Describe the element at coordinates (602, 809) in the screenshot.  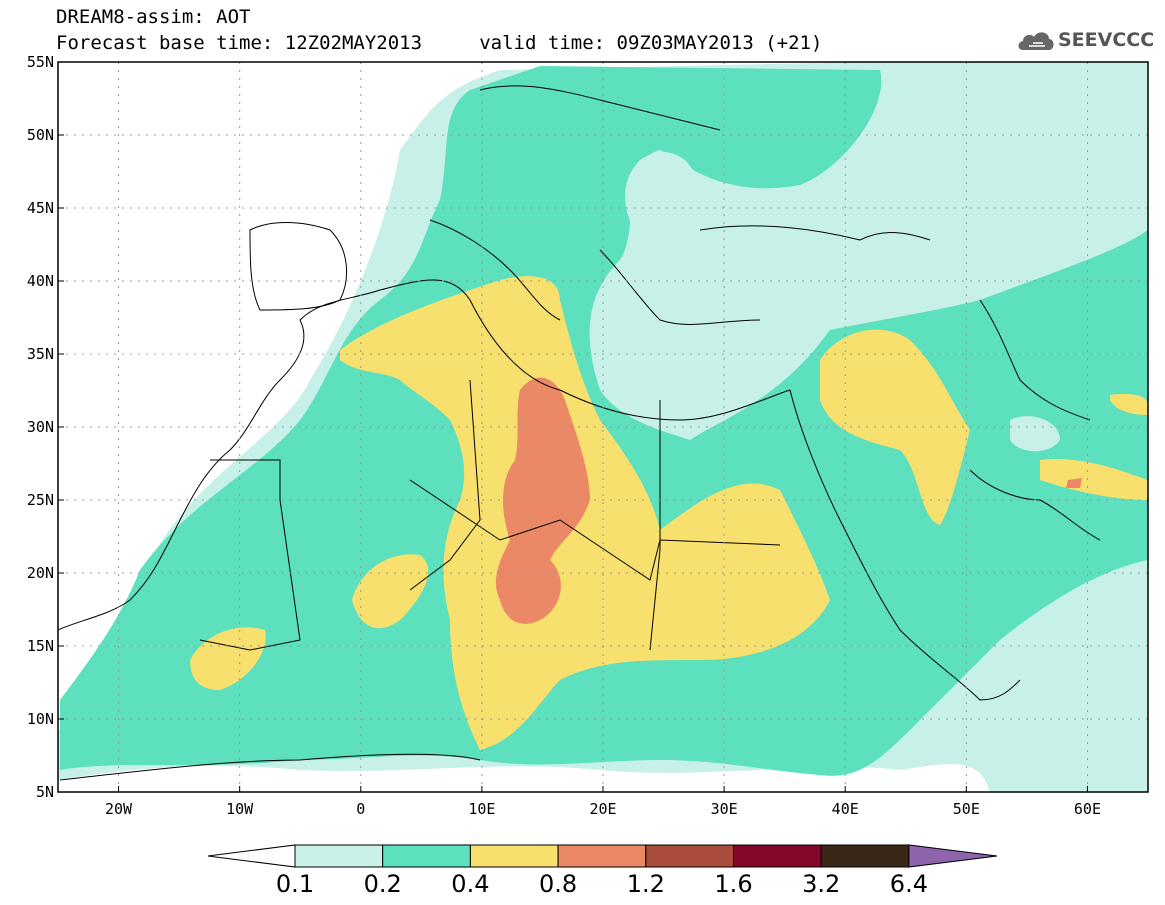
I see `x-tick-label: 20E` at that location.